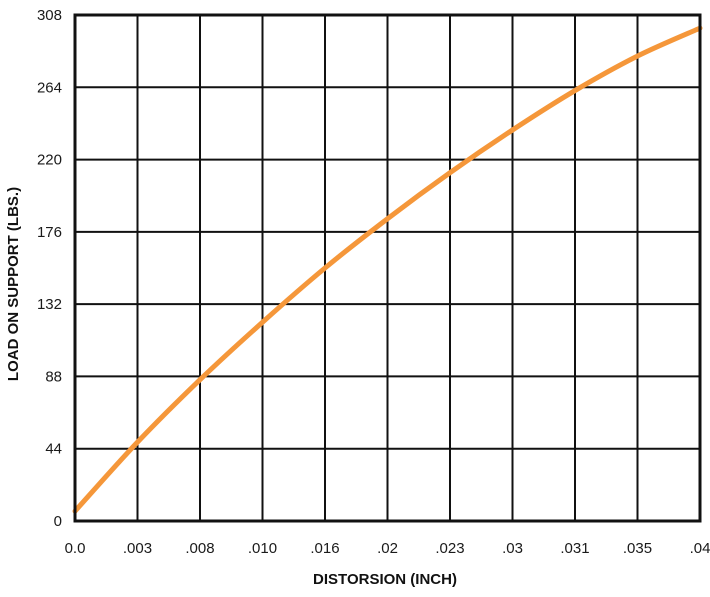 The height and width of the screenshot is (597, 710). I want to click on y-tick-label: 308, so click(49, 15).